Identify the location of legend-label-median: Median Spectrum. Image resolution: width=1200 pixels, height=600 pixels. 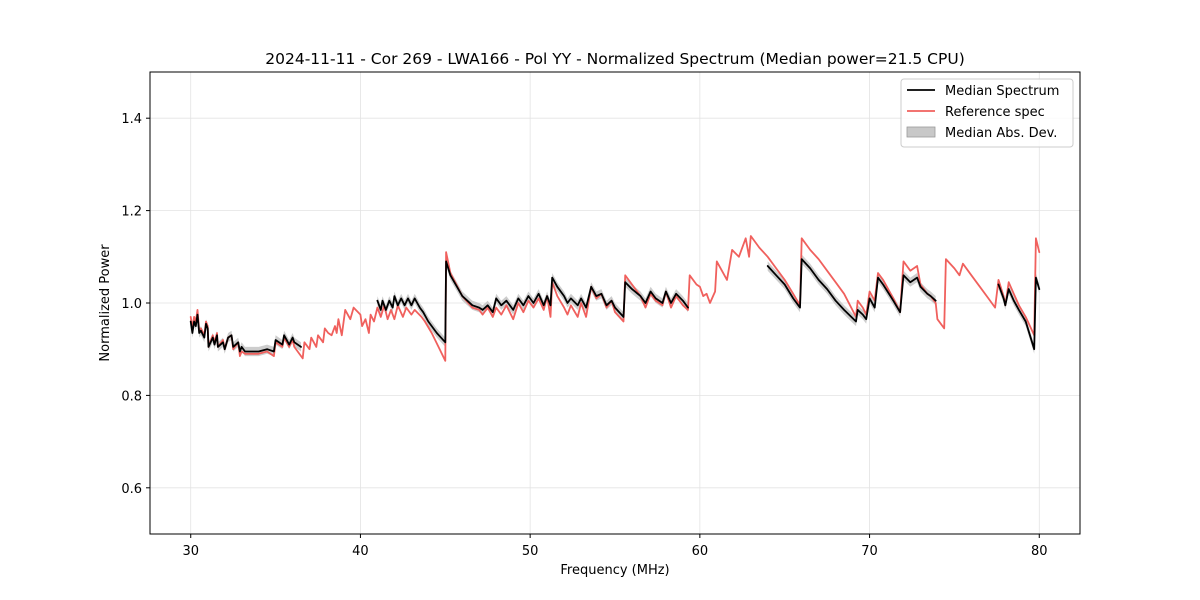
(1002, 91).